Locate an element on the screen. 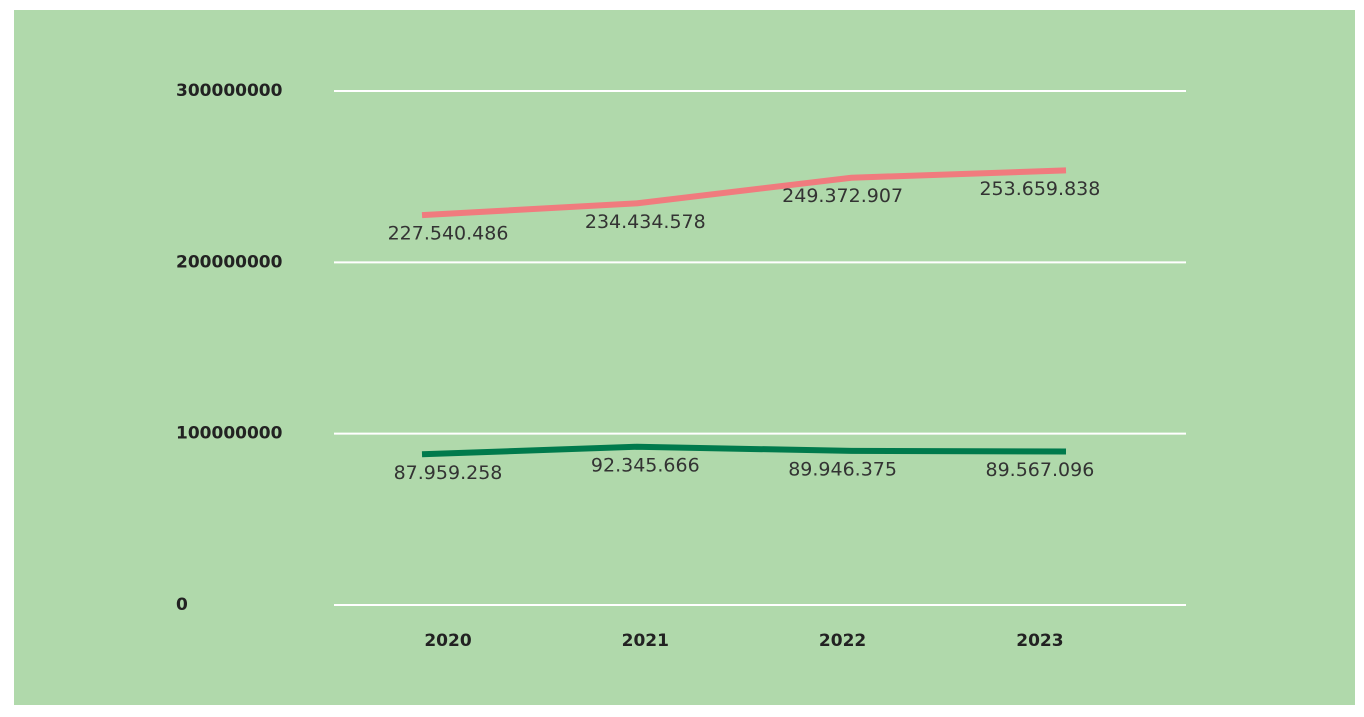  y-tick-label: 0 is located at coordinates (182, 605).